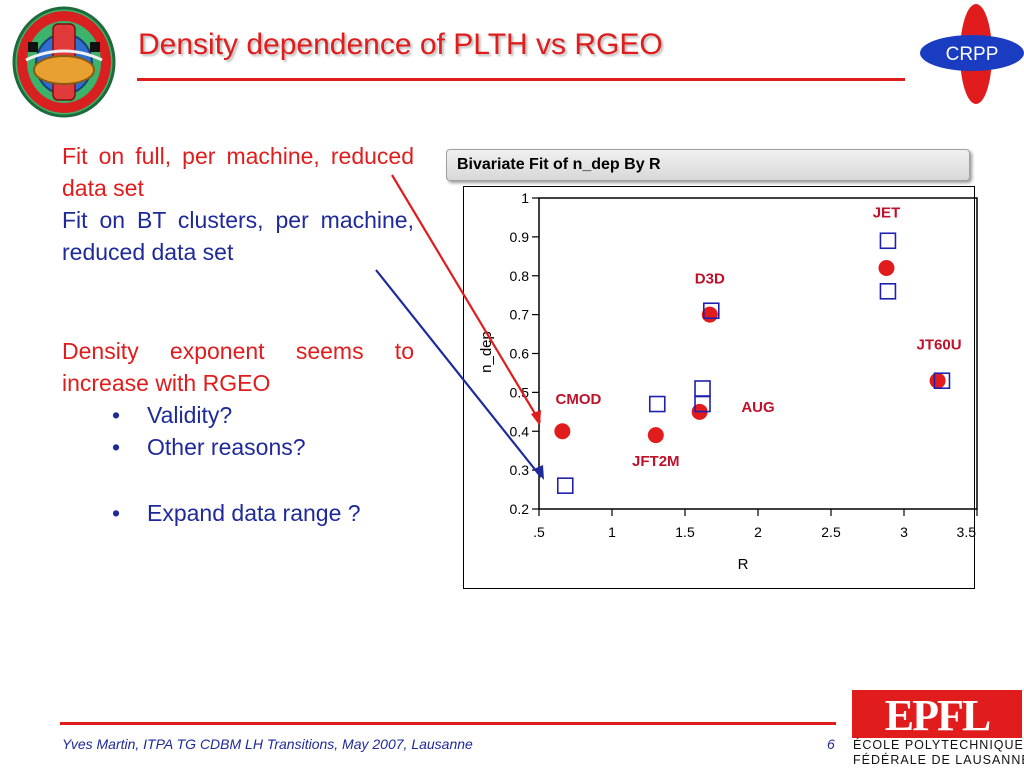 The width and height of the screenshot is (1024, 768). I want to click on x-tick-label: .5, so click(539, 532).